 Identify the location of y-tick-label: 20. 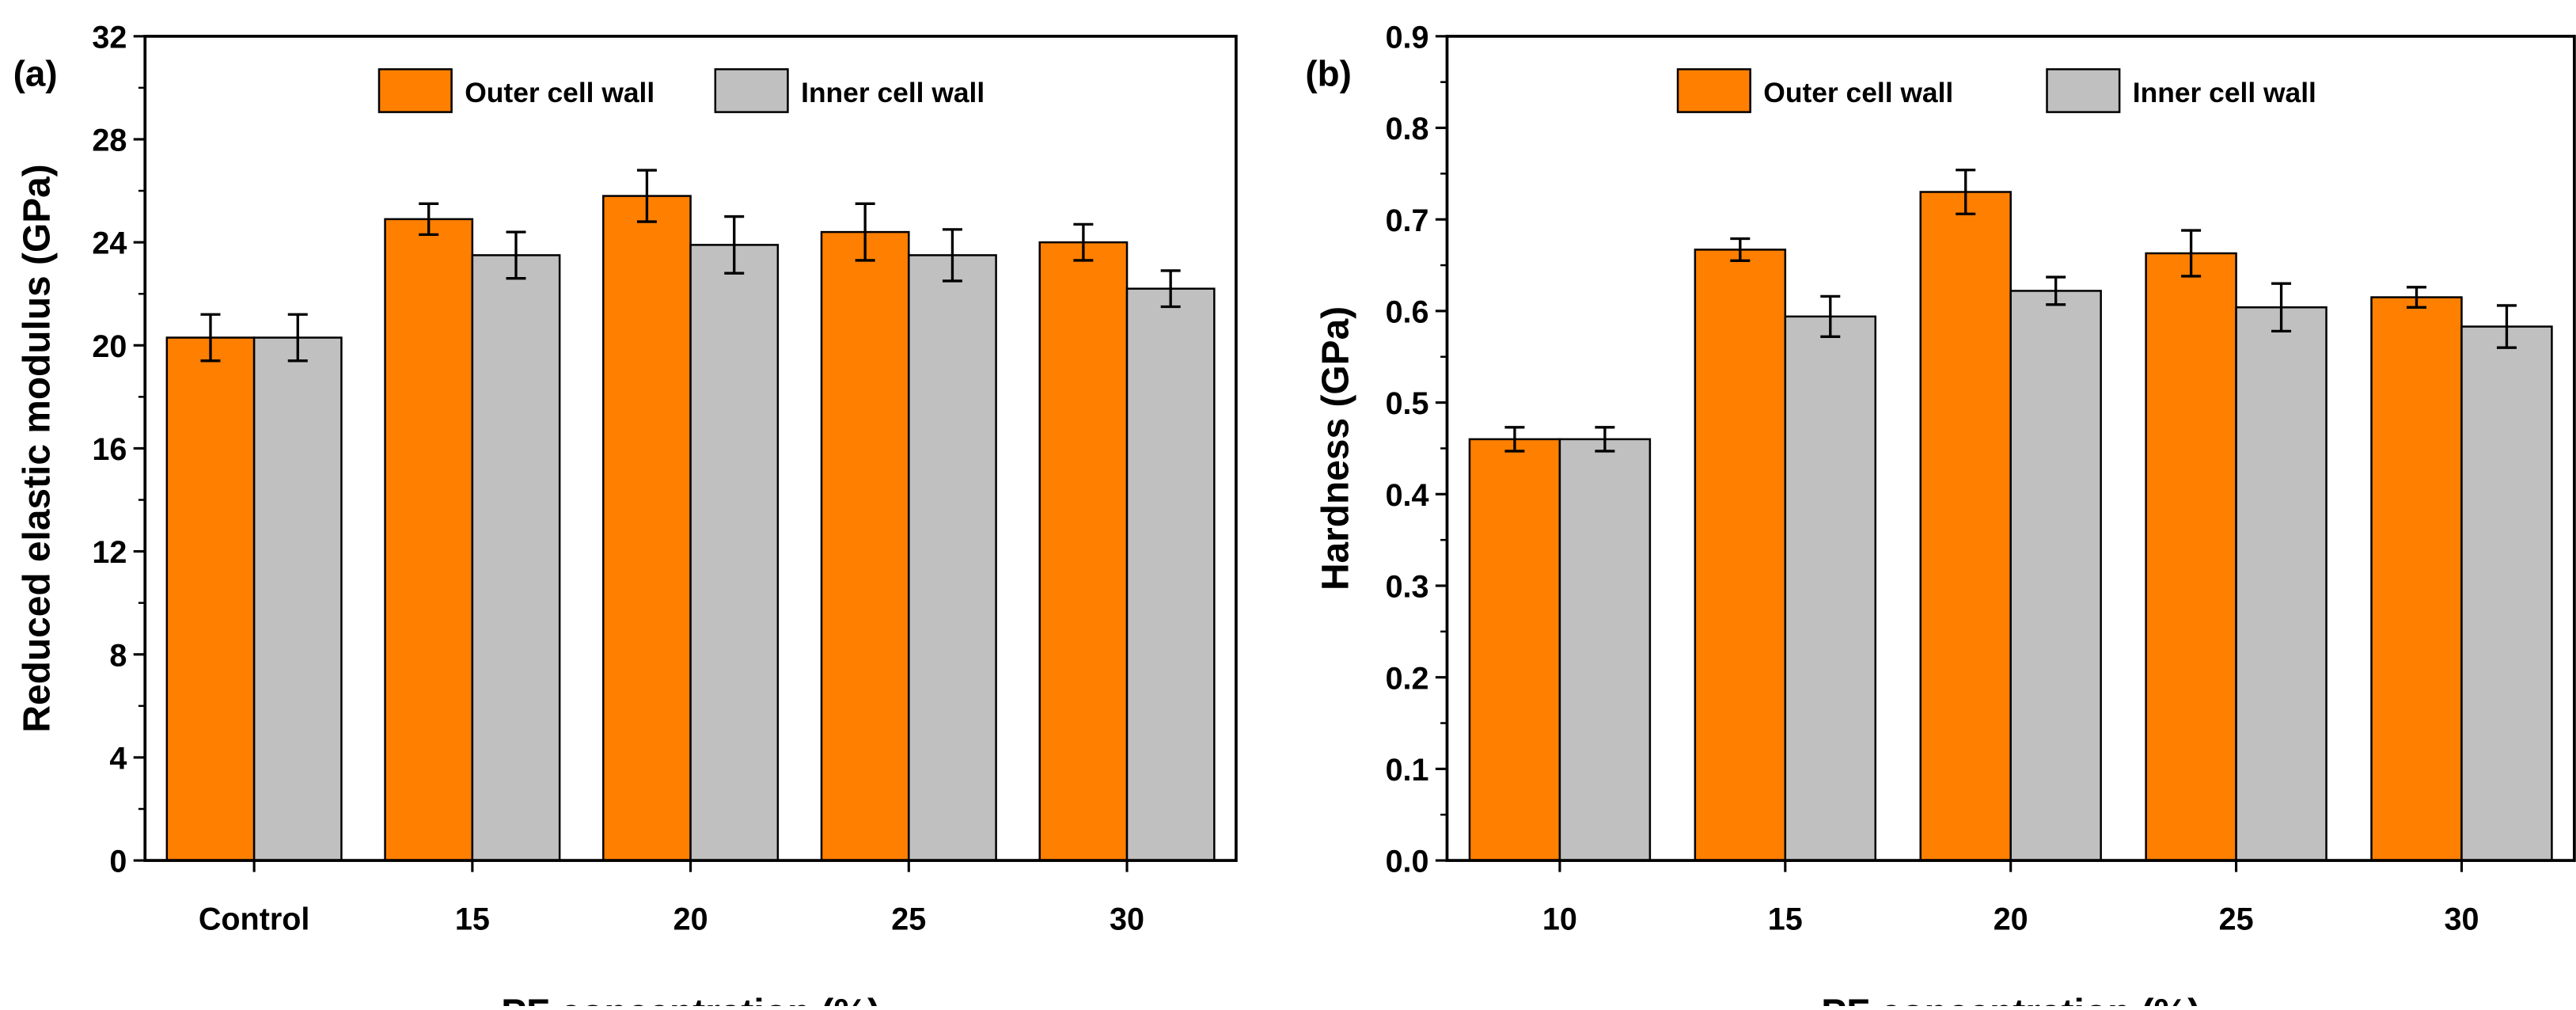
(109, 346).